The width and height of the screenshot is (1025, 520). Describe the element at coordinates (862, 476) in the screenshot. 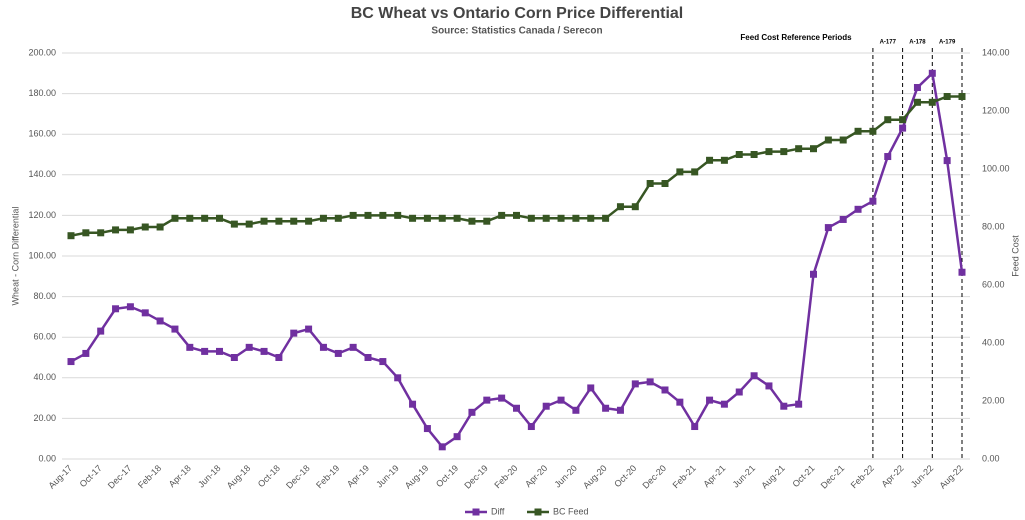

I see `x-tick-label: Feb-22` at that location.